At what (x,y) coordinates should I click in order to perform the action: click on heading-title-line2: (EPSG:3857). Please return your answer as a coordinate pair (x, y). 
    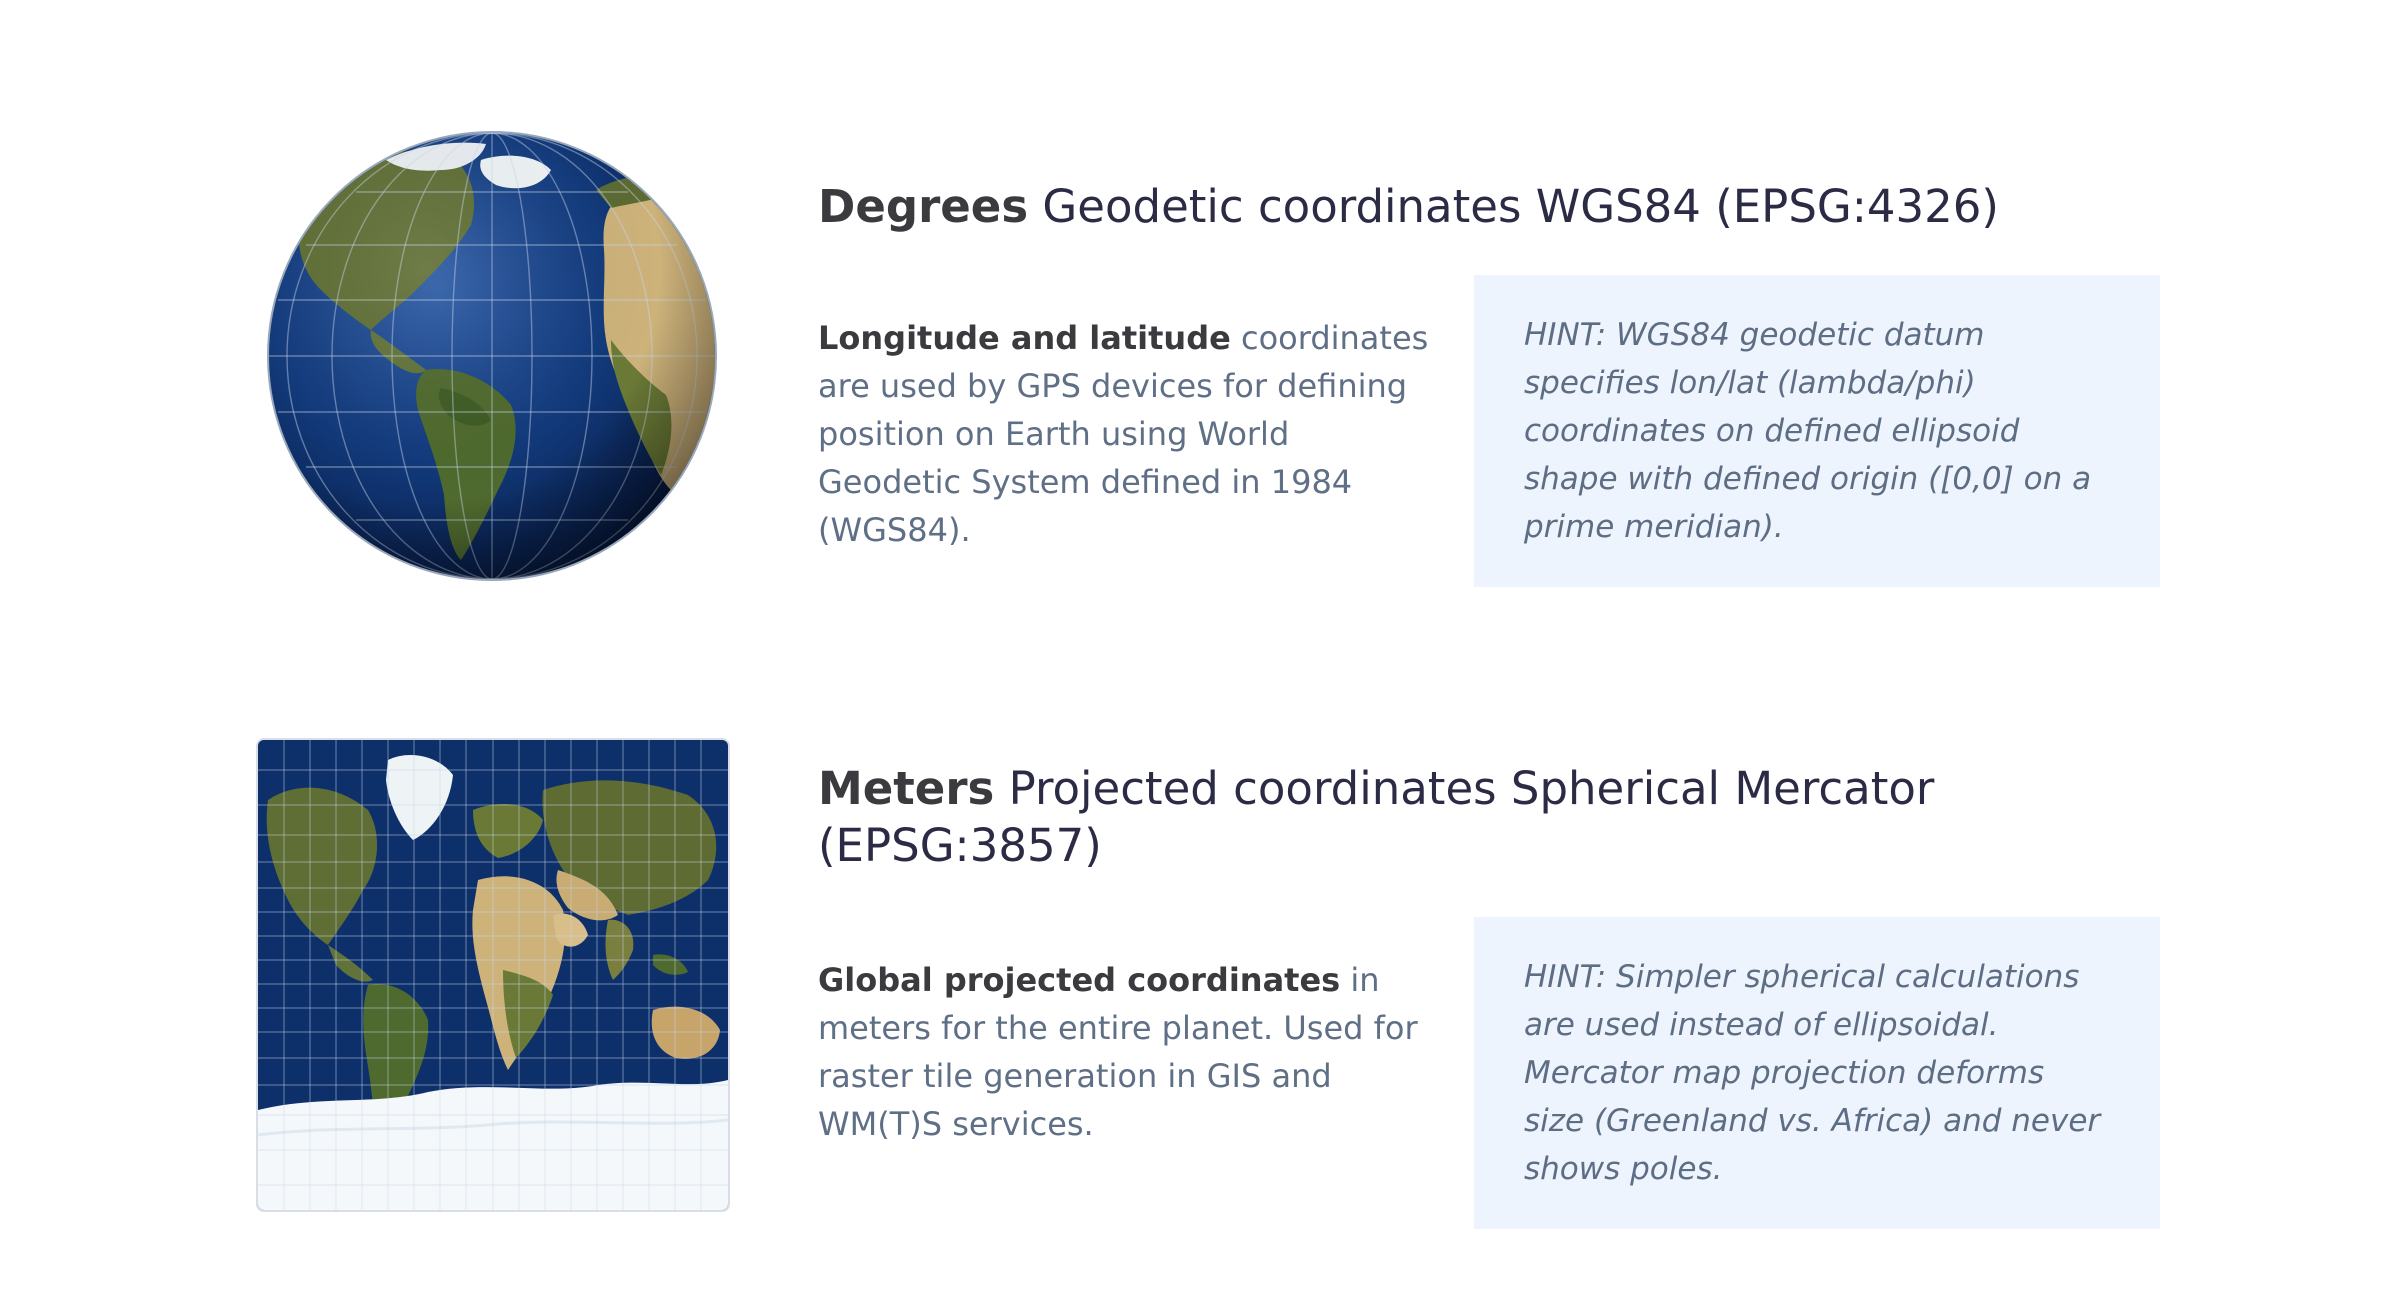
    Looking at the image, I should click on (960, 845).